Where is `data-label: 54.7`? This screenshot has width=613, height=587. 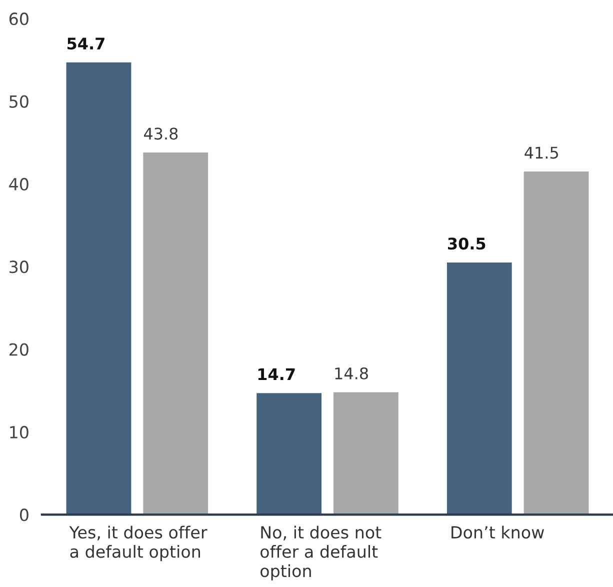
data-label: 54.7 is located at coordinates (86, 44).